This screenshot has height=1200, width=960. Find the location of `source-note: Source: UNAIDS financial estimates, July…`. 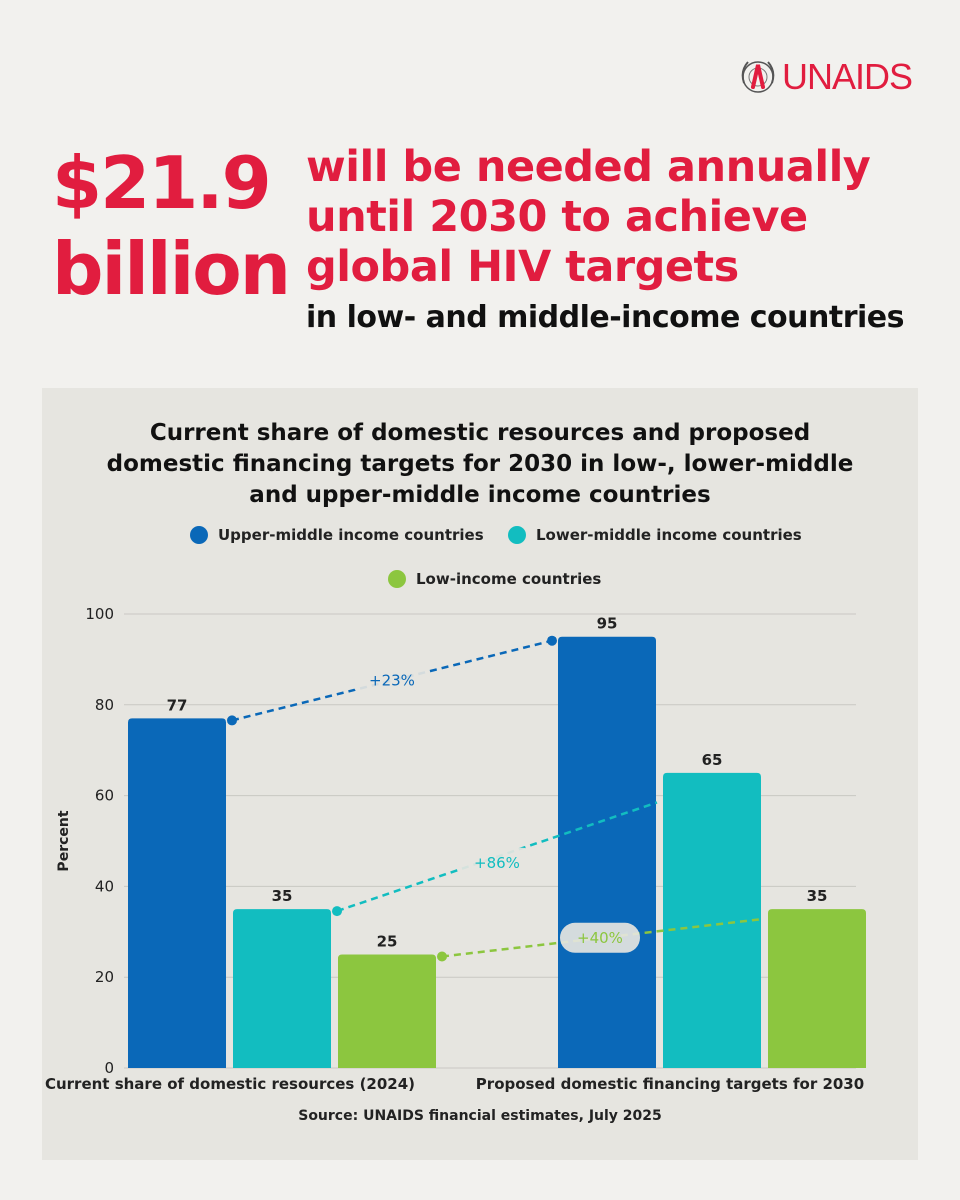

source-note: Source: UNAIDS financial estimates, July… is located at coordinates (480, 1116).